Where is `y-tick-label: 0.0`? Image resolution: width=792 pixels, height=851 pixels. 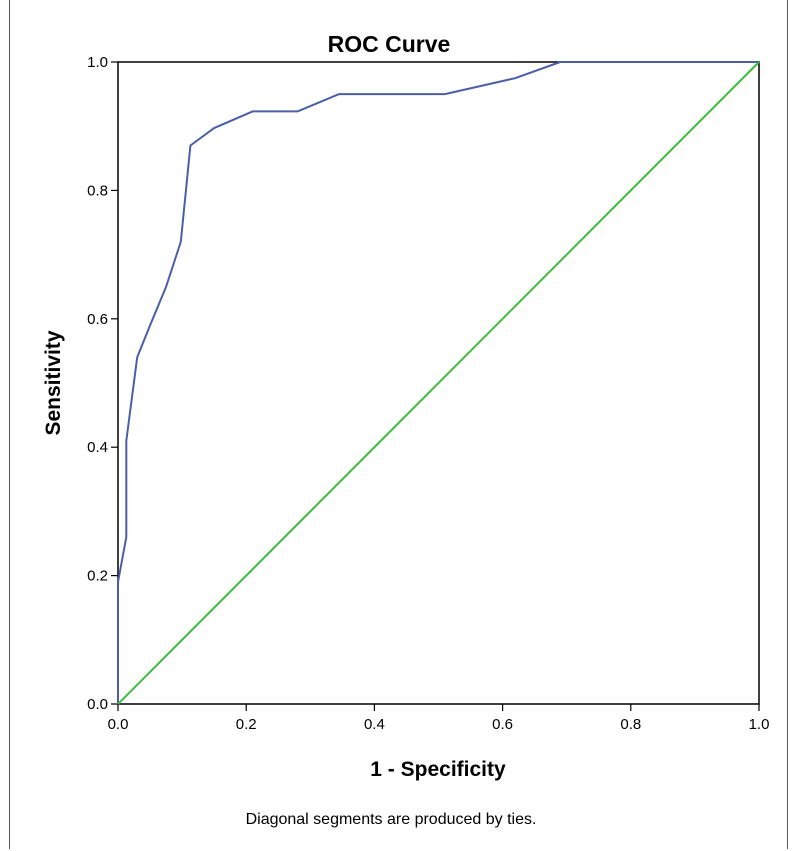
y-tick-label: 0.0 is located at coordinates (97, 704).